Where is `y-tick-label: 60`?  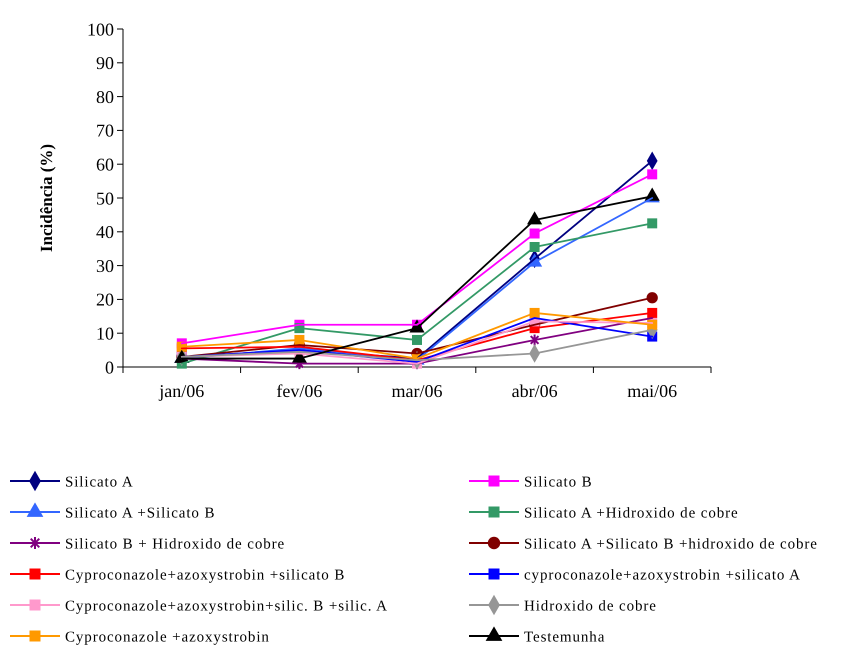
y-tick-label: 60 is located at coordinates (105, 164).